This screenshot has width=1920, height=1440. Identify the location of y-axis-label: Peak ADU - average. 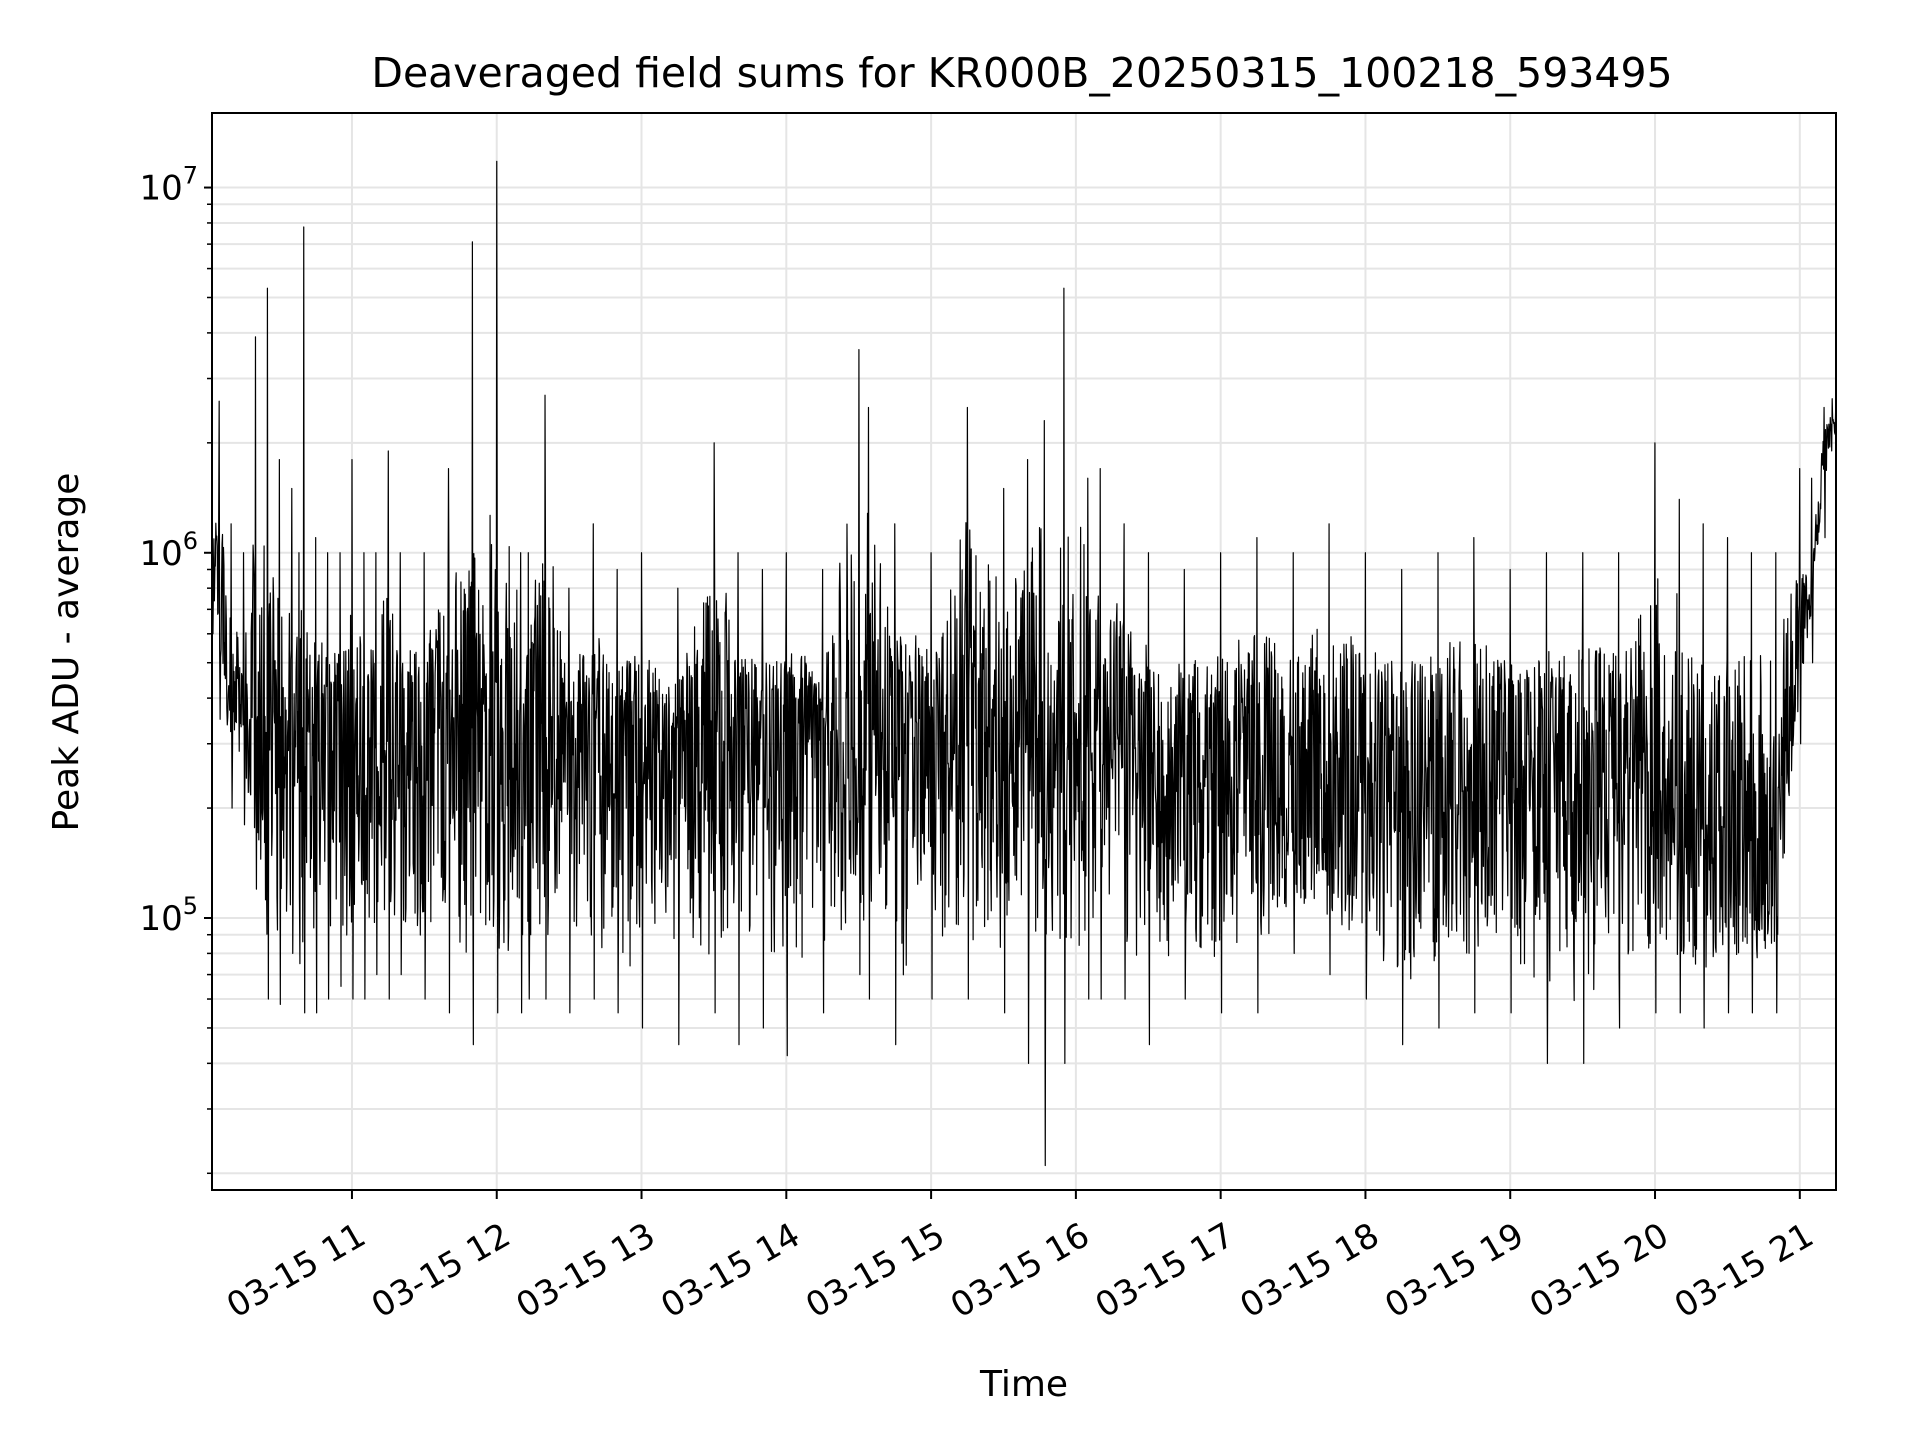
(66, 652).